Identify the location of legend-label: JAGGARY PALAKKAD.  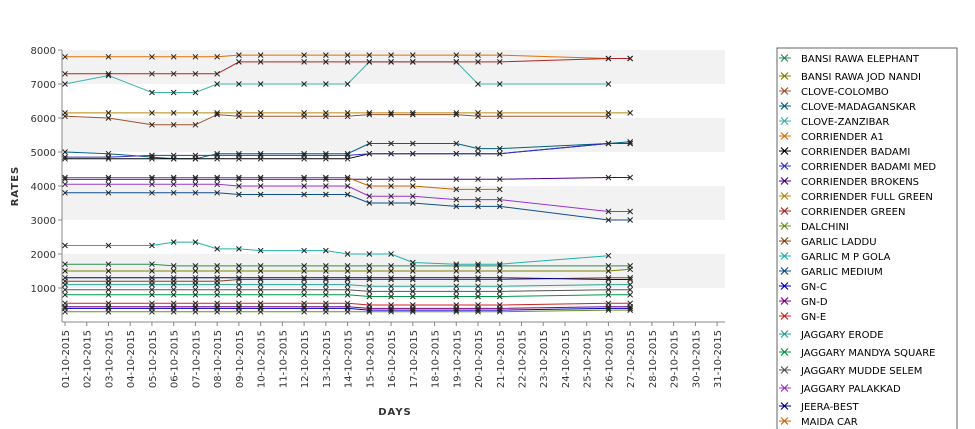
(850, 389).